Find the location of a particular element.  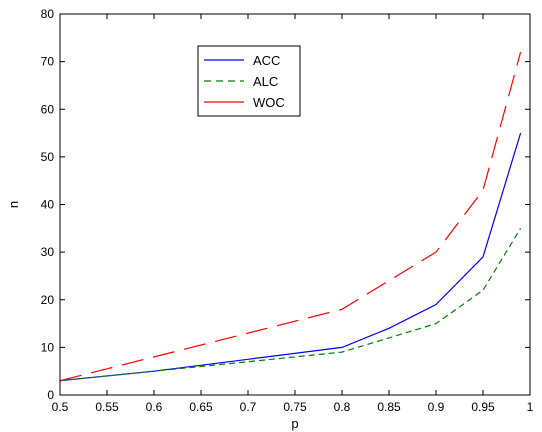

y-axis-title: n is located at coordinates (13, 204).